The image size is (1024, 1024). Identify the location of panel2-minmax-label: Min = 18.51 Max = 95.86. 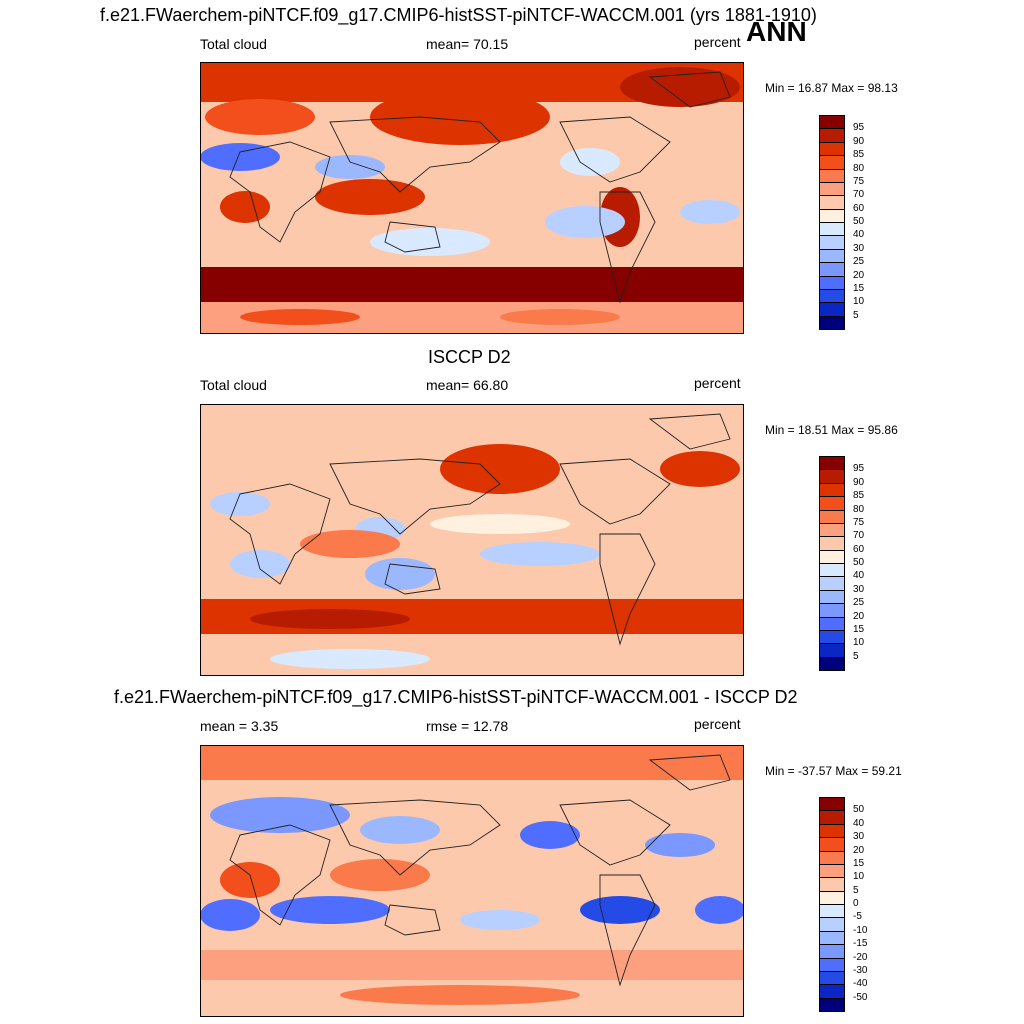
(831, 430).